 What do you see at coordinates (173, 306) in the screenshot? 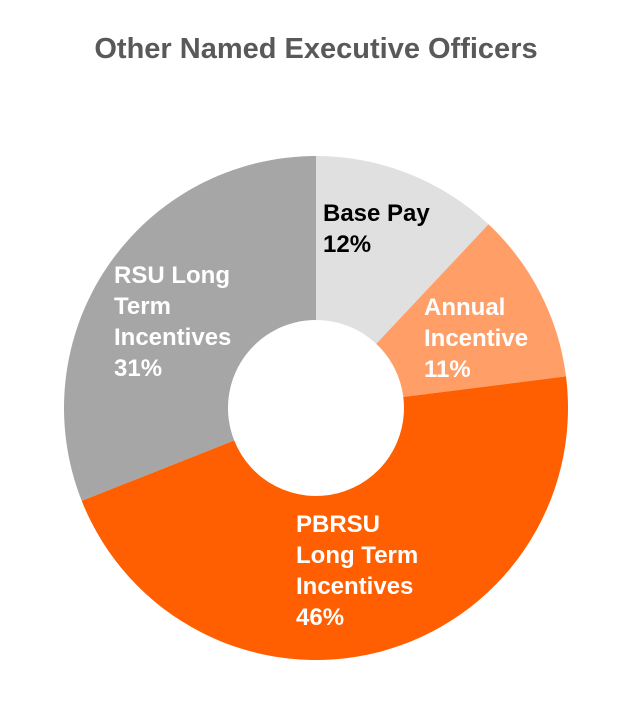
I see `slice-label: RSU Long Term Incentives` at bounding box center [173, 306].